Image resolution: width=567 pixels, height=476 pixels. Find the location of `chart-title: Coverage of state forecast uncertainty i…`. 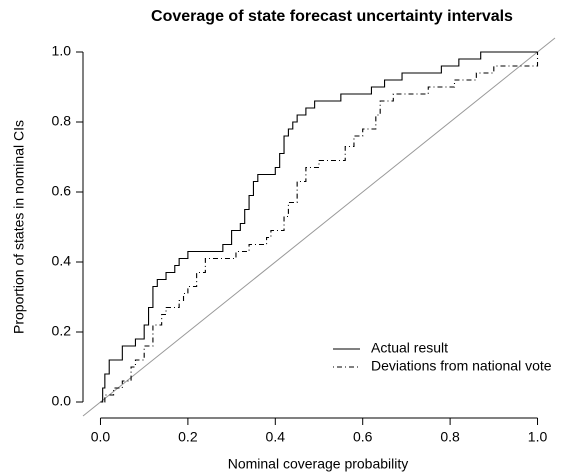

chart-title: Coverage of state forecast uncertainty i… is located at coordinates (332, 16).